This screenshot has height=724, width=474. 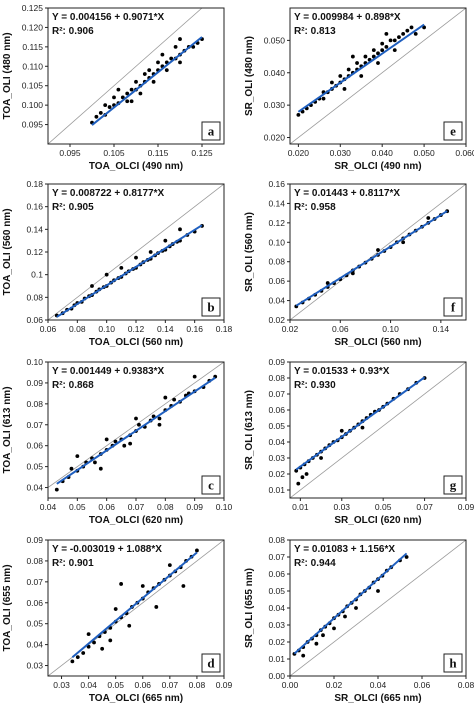 I want to click on regression-equation: Y = 0.008722 + 0.8177*X, so click(x=108, y=193).